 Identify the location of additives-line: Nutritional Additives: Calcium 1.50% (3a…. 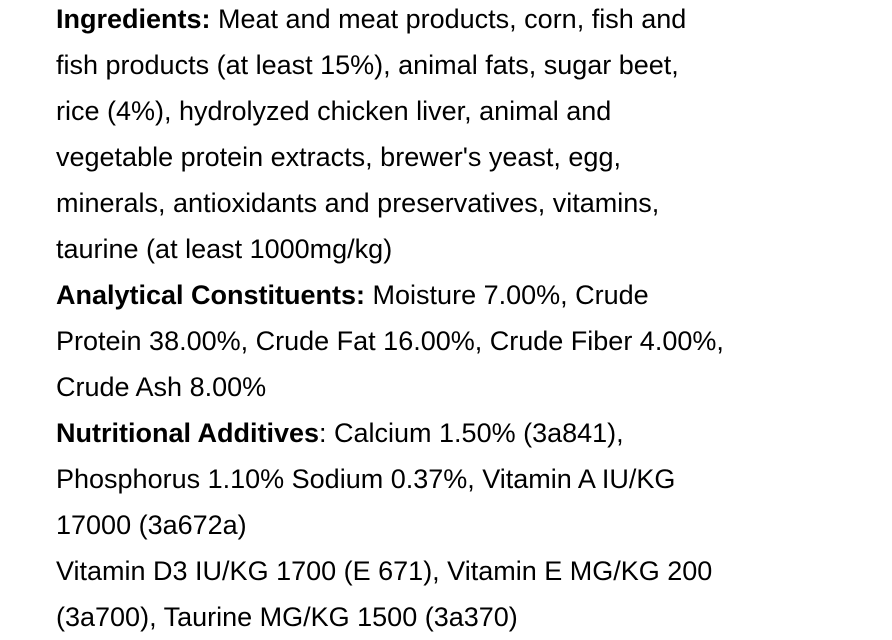
(390, 433).